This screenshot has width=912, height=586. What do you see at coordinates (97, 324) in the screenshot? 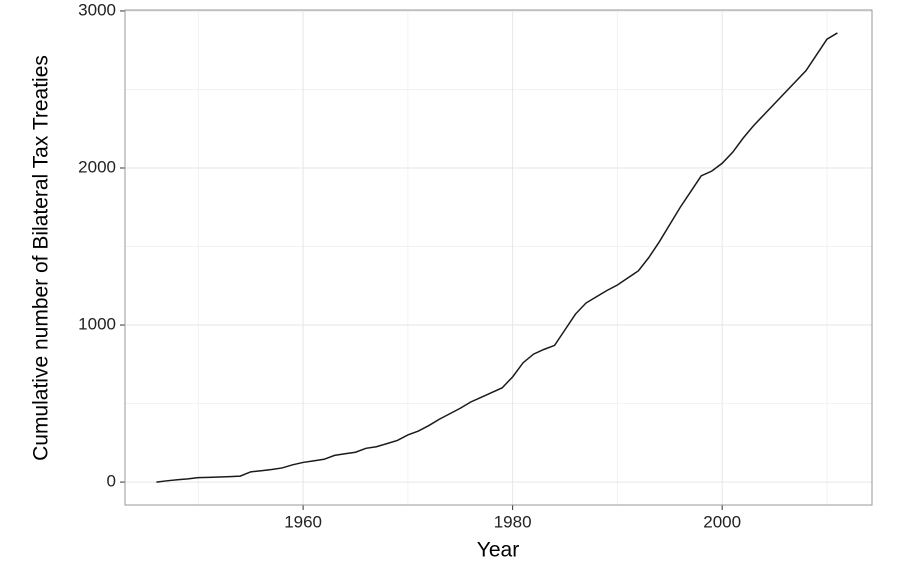
I see `y-tick-label: 1000` at bounding box center [97, 324].